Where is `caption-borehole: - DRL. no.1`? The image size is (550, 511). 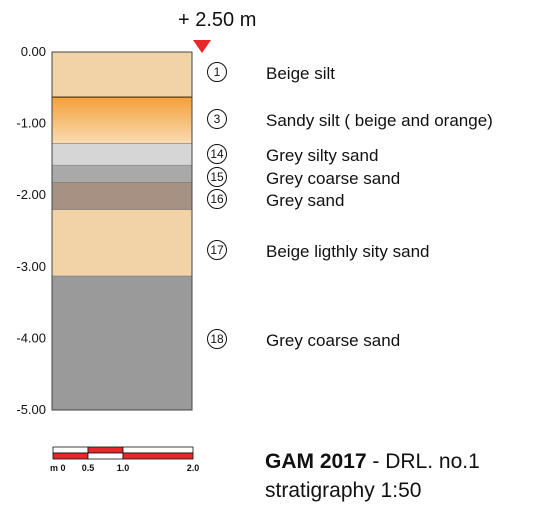 caption-borehole: - DRL. no.1 is located at coordinates (423, 461).